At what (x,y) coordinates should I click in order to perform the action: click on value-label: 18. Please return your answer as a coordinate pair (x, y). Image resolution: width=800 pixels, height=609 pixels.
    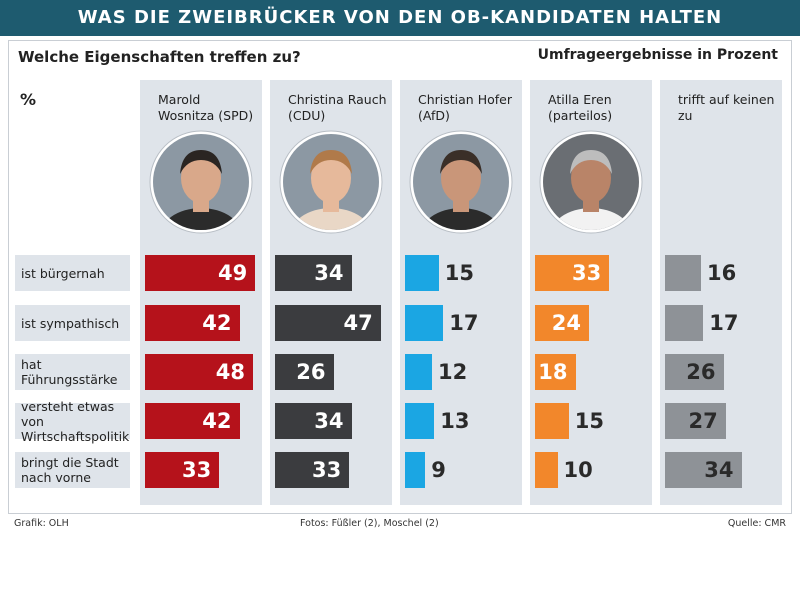
    Looking at the image, I should click on (553, 372).